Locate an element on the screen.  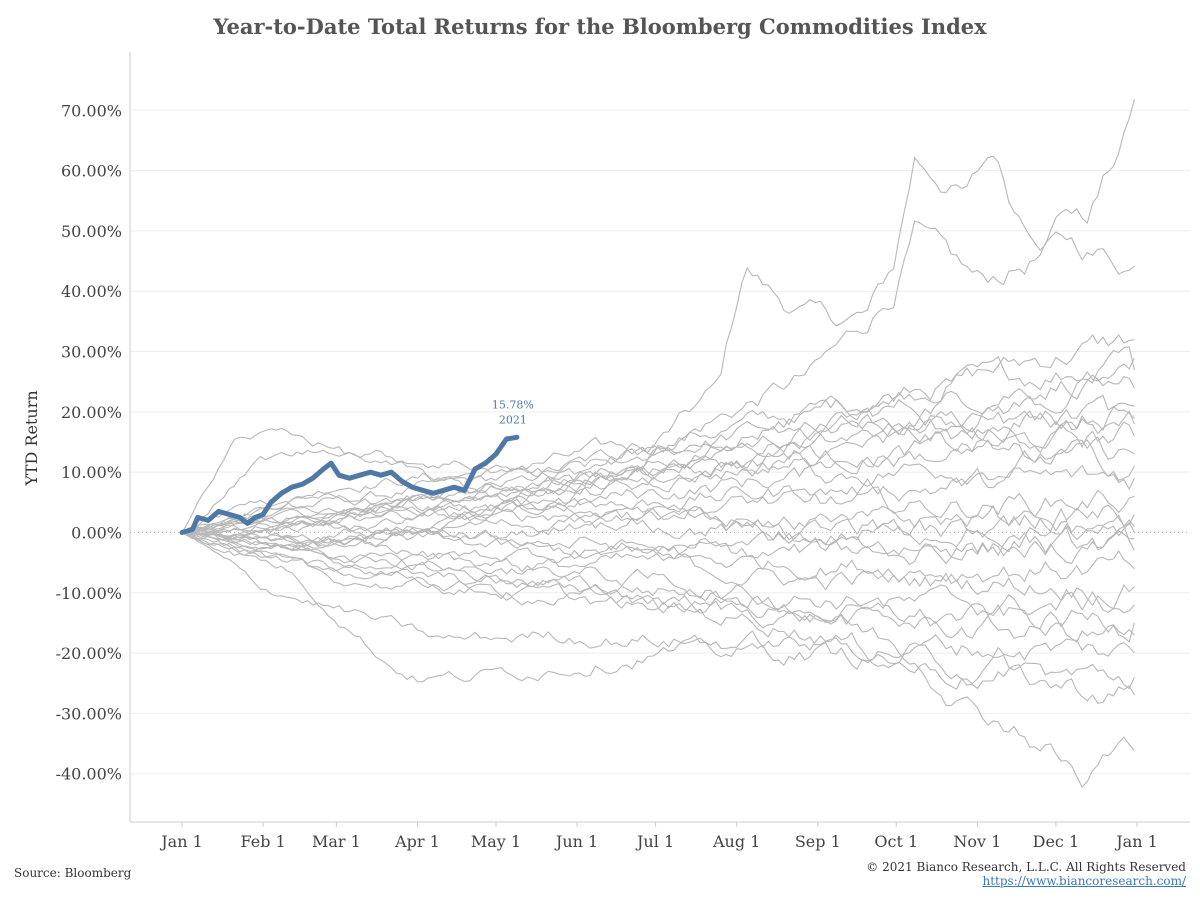
y-tick-label: 0.00% is located at coordinates (96, 532).